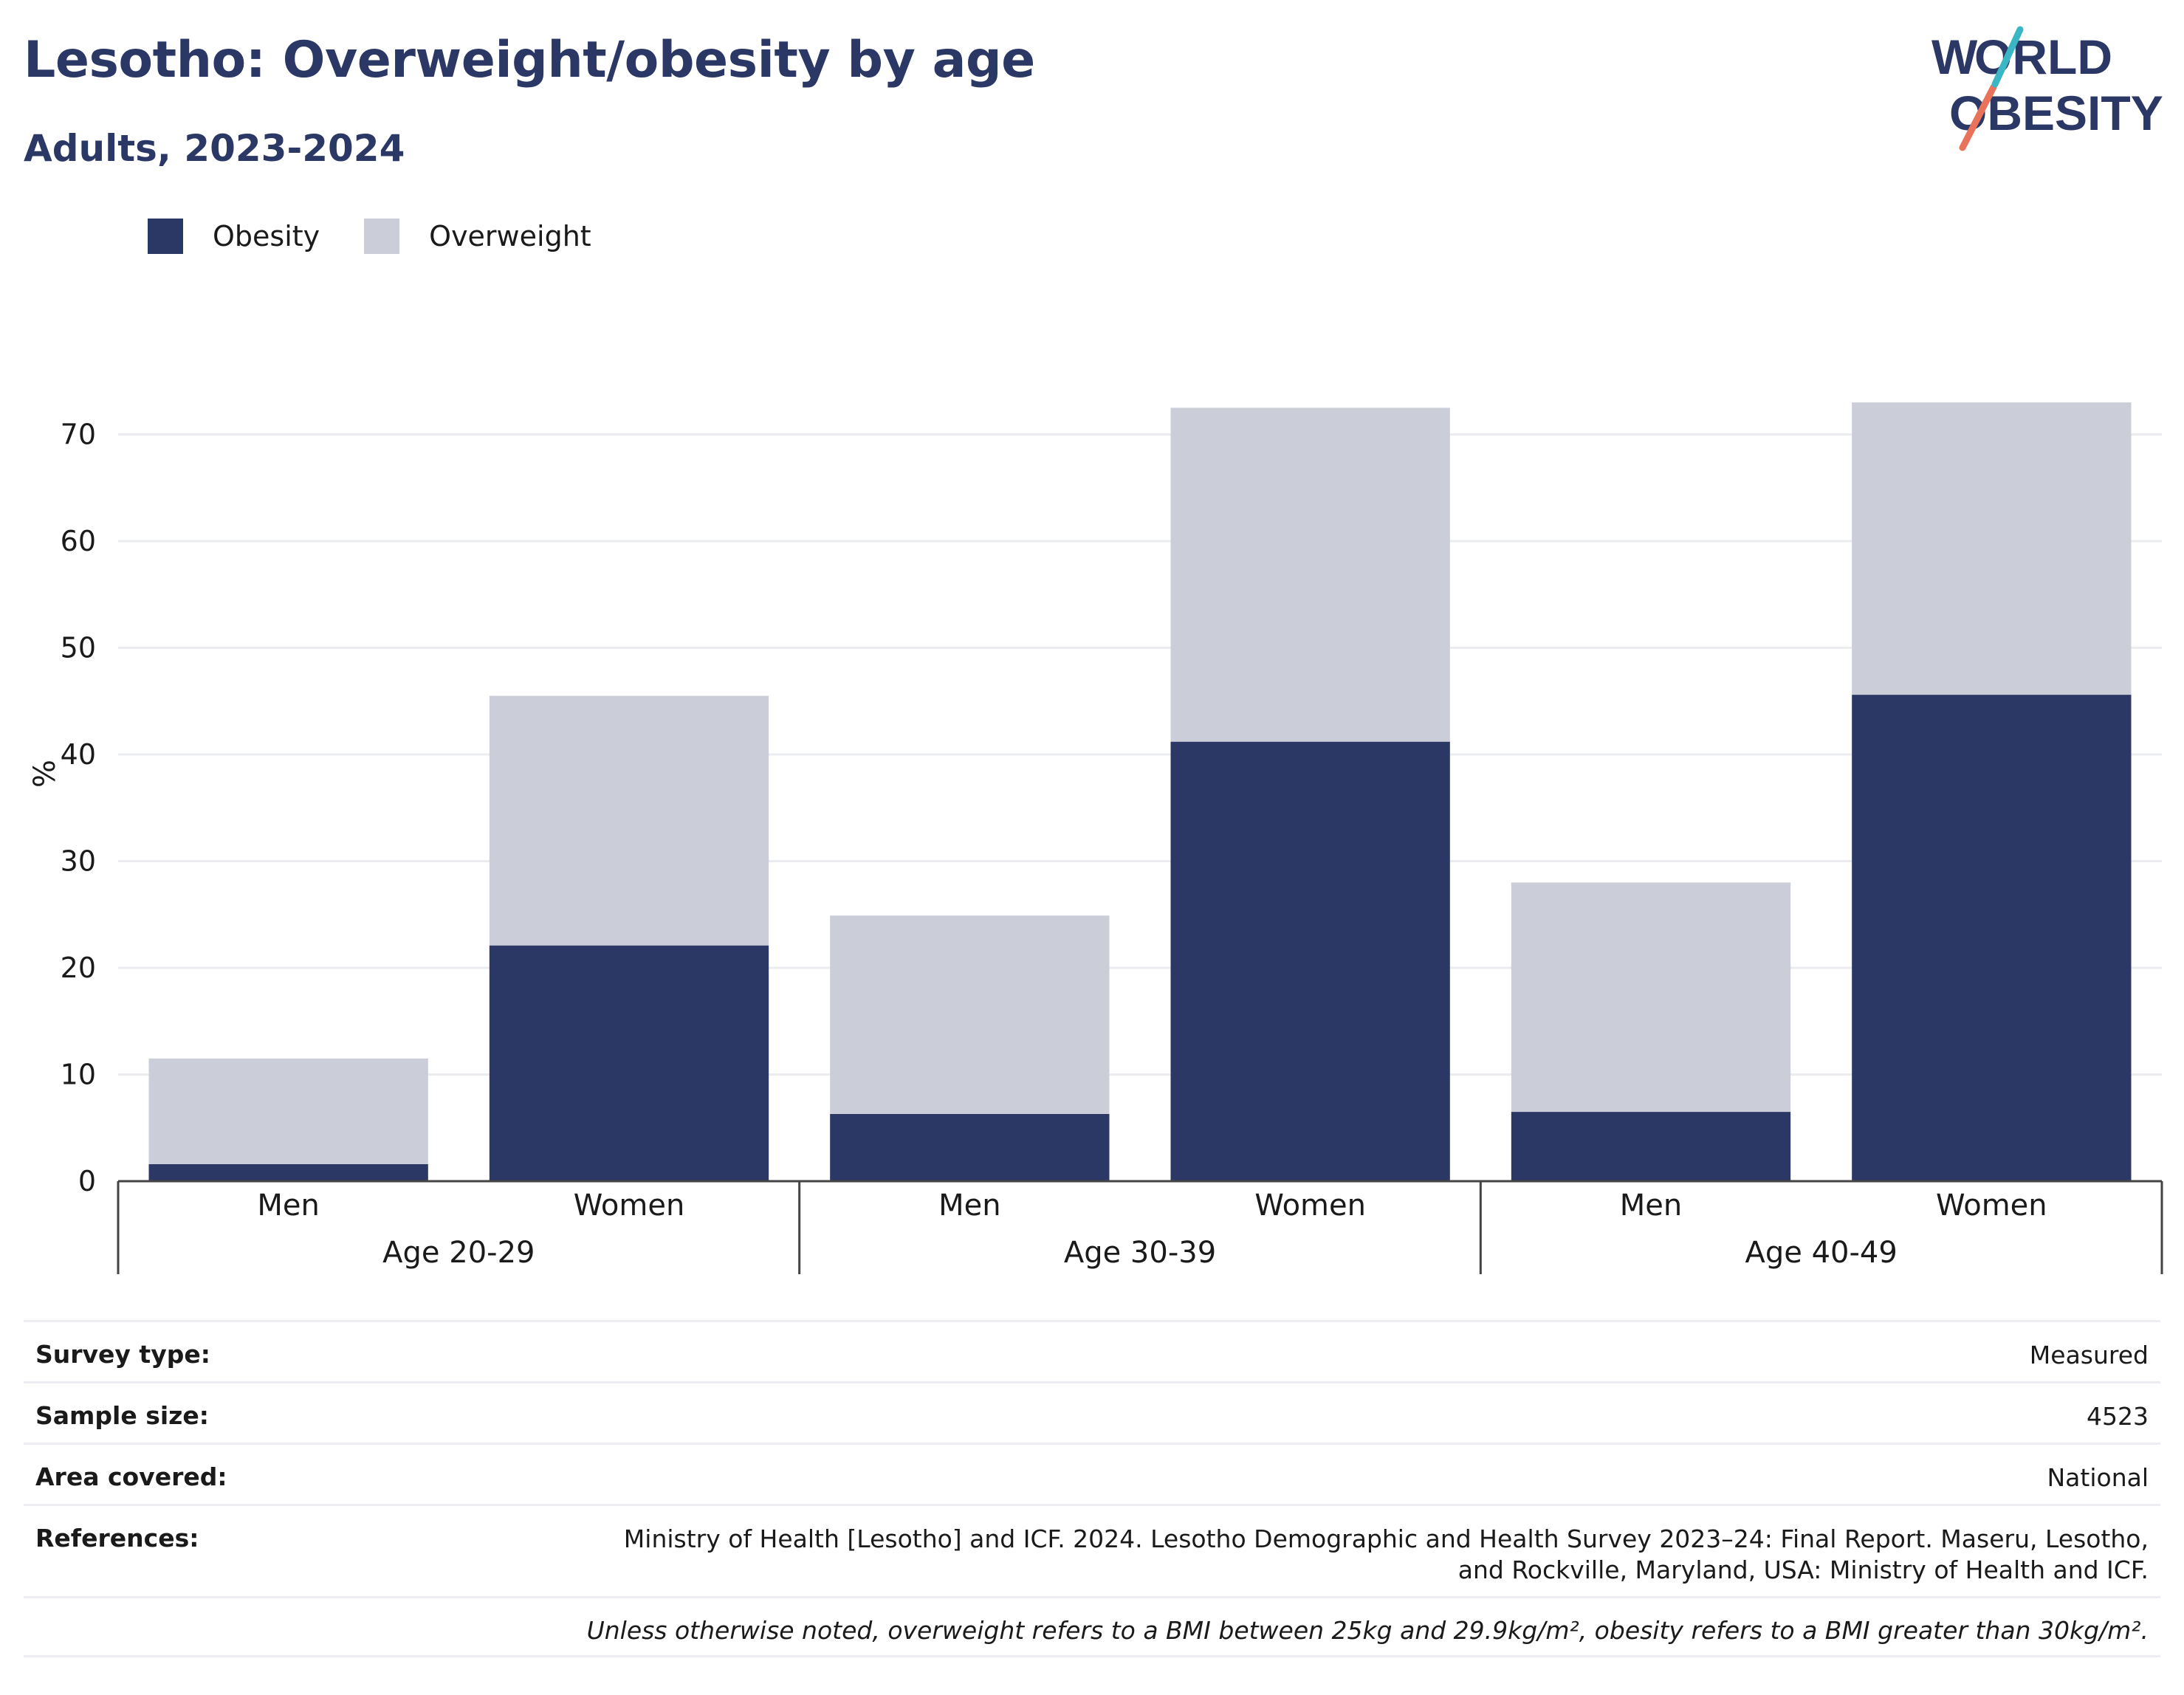 The height and width of the screenshot is (1695, 2184). What do you see at coordinates (510, 236) in the screenshot?
I see `legend-label-overweight: Overweight` at bounding box center [510, 236].